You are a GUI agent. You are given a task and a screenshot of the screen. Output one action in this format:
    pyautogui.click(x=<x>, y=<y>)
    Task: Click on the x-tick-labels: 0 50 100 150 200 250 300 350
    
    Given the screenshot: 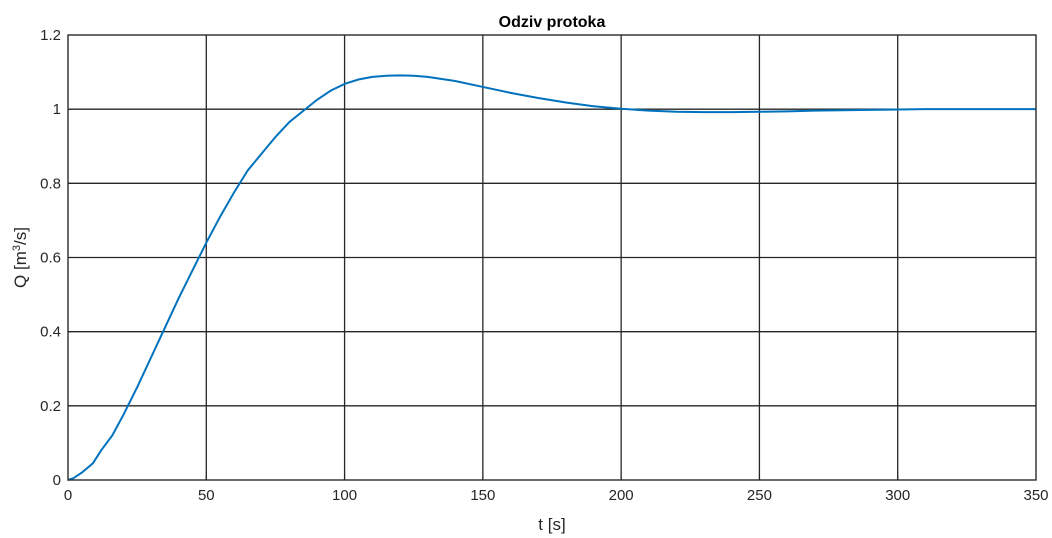 What is the action you would take?
    pyautogui.click(x=556, y=495)
    